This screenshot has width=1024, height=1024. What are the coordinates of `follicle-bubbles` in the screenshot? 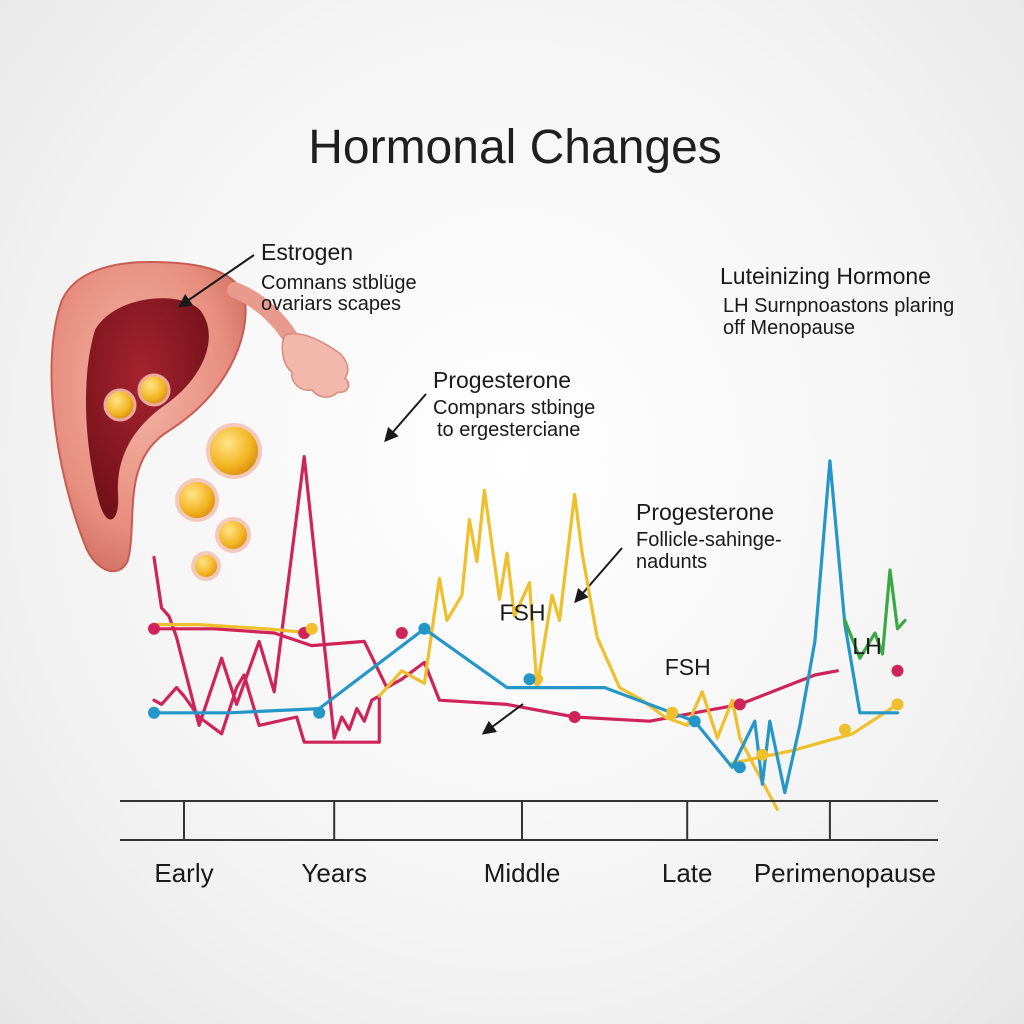 It's located at (218, 502).